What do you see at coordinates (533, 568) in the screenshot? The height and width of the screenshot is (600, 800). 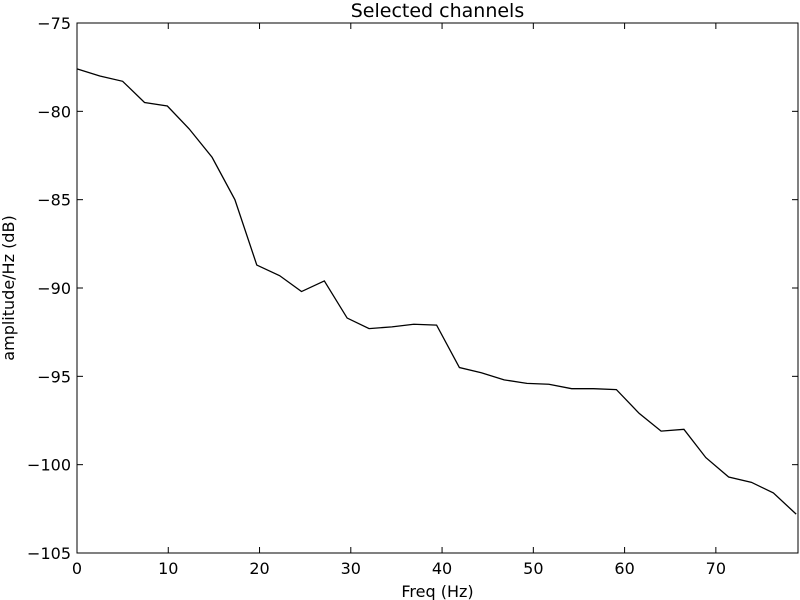 I see `x-tick-label: 50` at bounding box center [533, 568].